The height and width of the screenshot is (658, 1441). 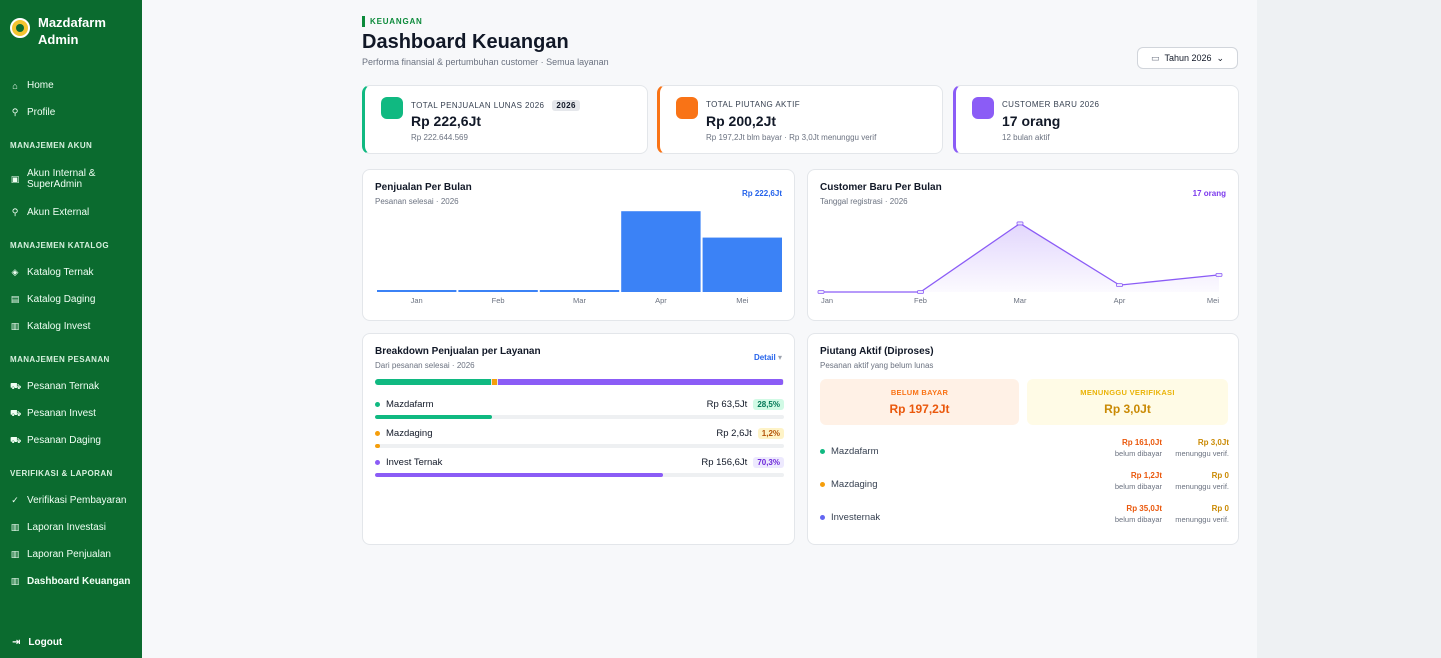 I want to click on service-name: Mazdaging, so click(x=409, y=433).